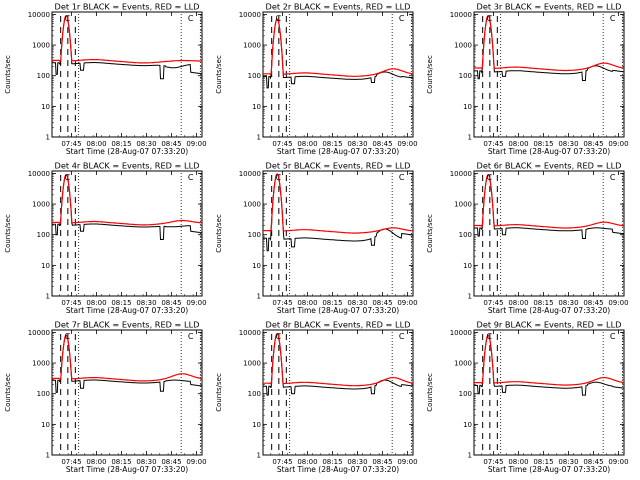 The image size is (640, 480). I want to click on panel-title: Det 9r BLACK = Events, RED = LLD, so click(549, 325).